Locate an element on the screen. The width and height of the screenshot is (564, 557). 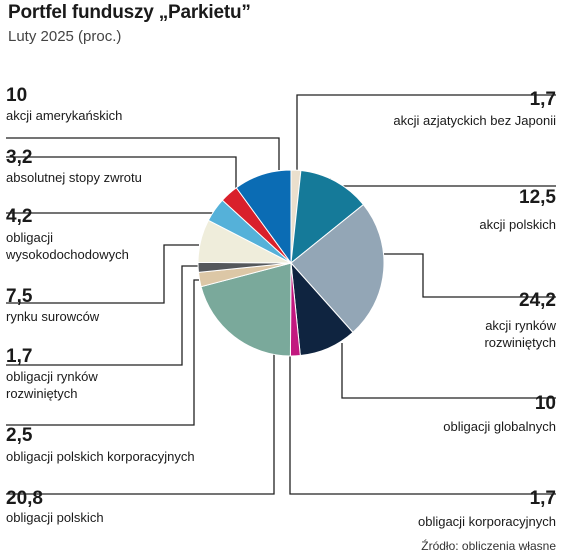
slice-category-label: obligacji is located at coordinates (29, 237).